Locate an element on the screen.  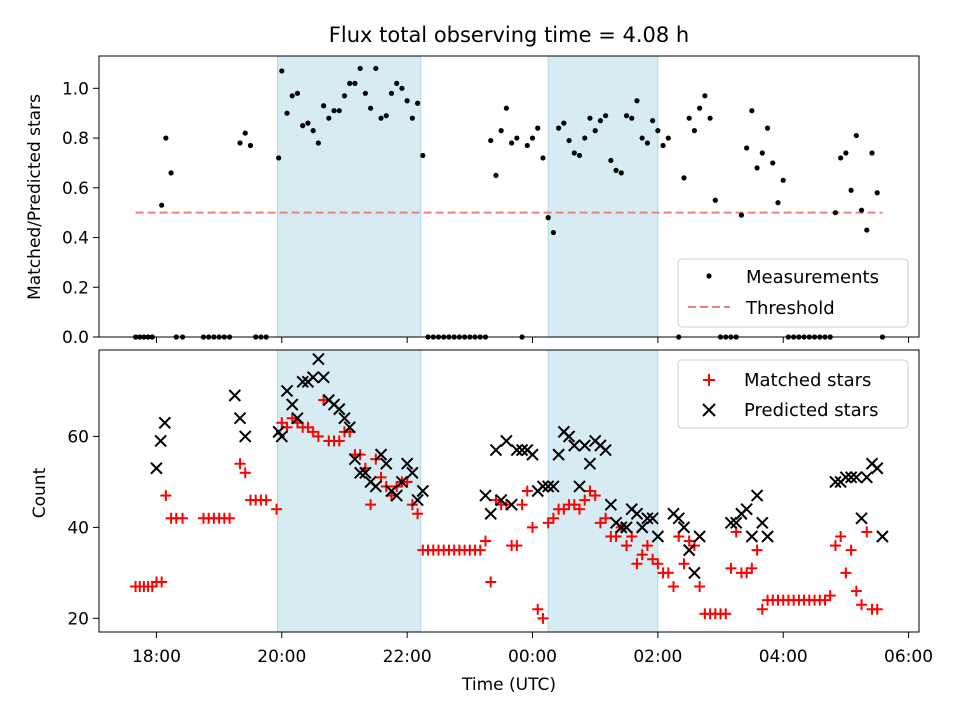
x-tick-label: 04:00 is located at coordinates (783, 657).